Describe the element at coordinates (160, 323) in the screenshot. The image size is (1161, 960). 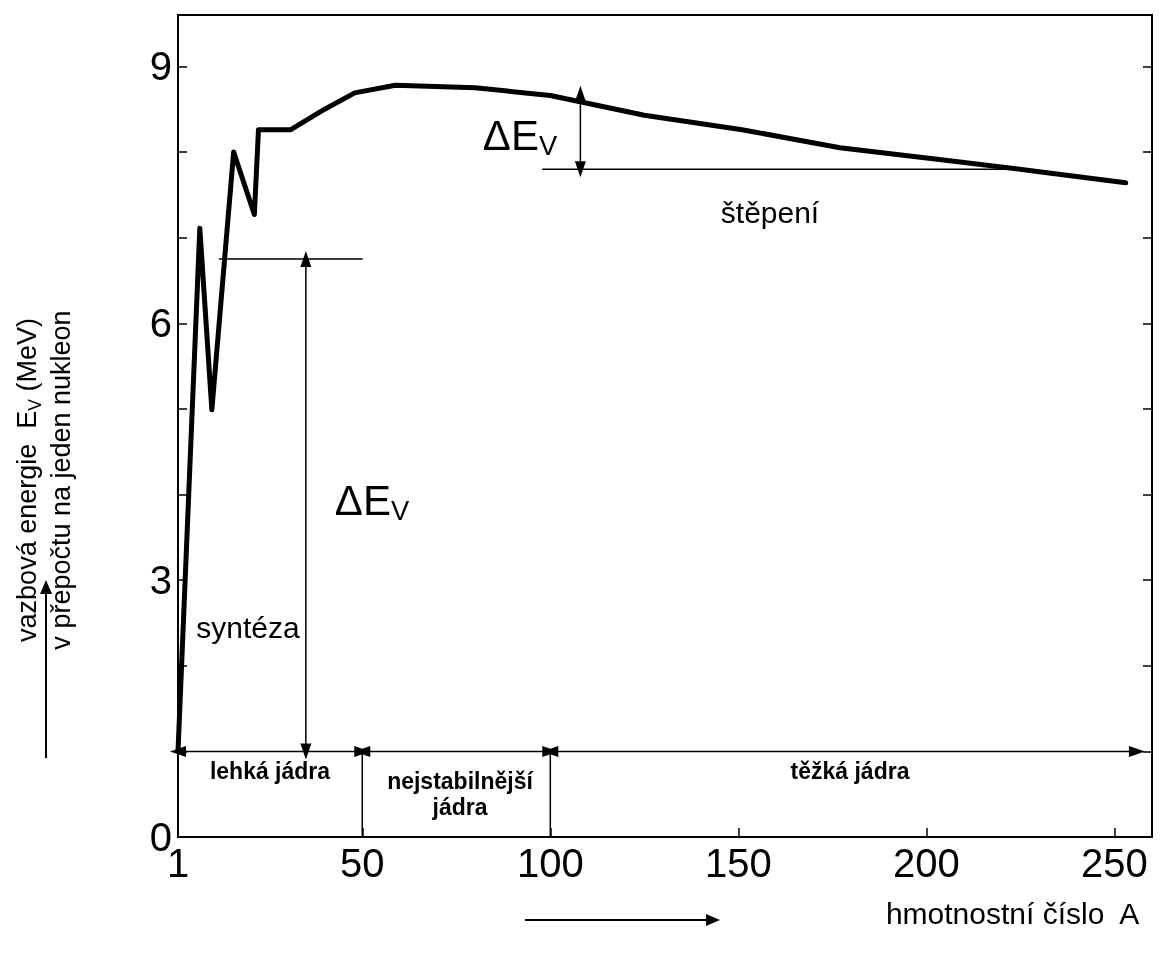
I see `y-tick-label: 6` at that location.